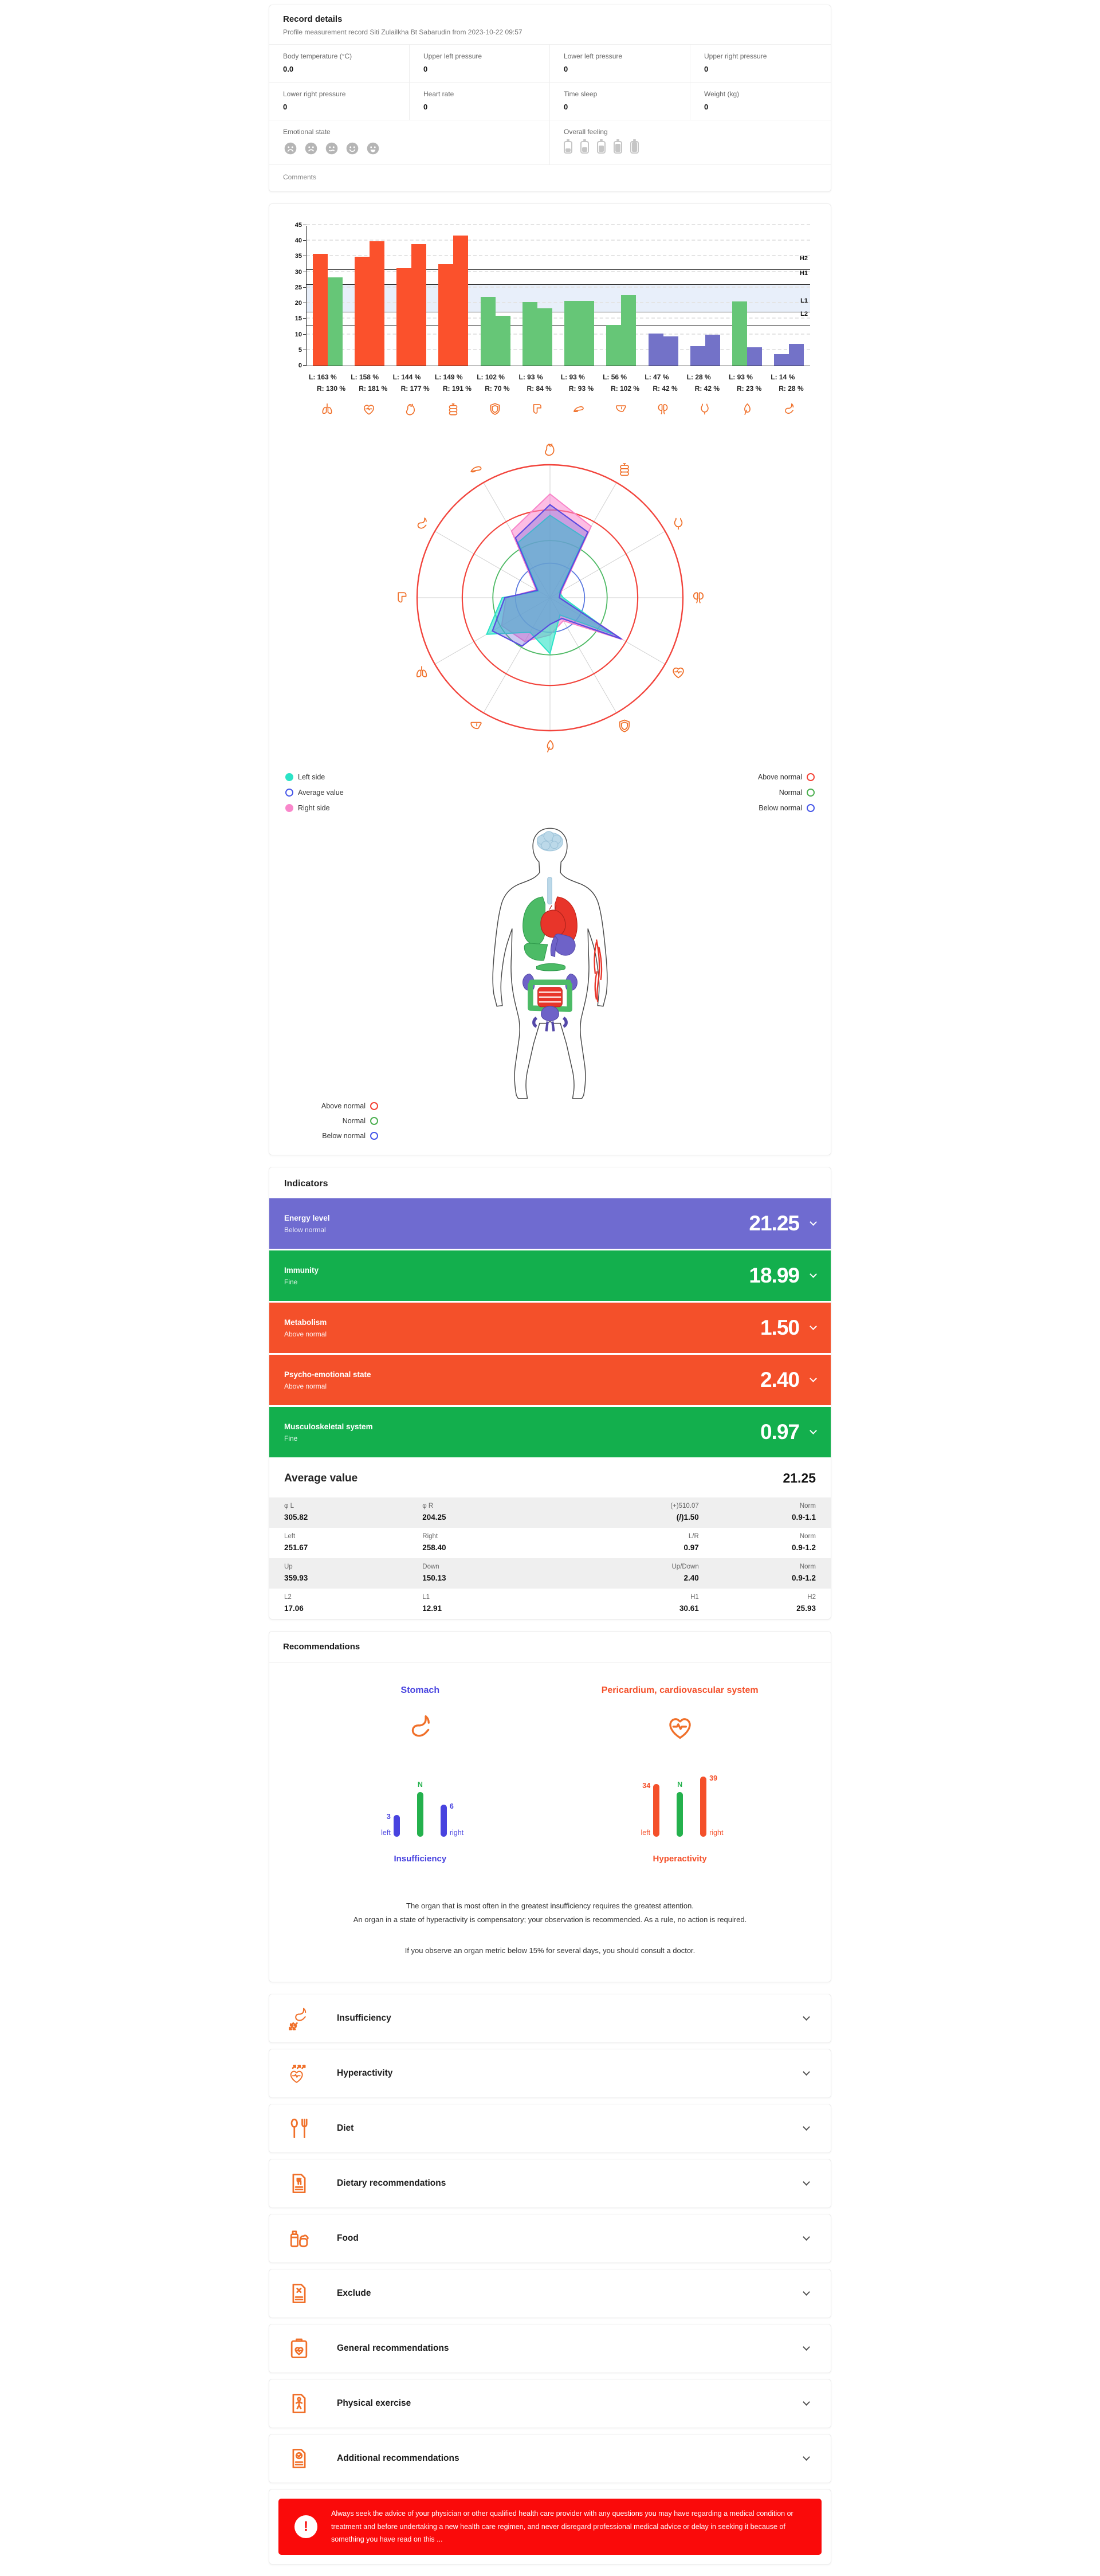 The height and width of the screenshot is (2576, 1100). Describe the element at coordinates (432, 1608) in the screenshot. I see `cell-value: 12.91` at that location.